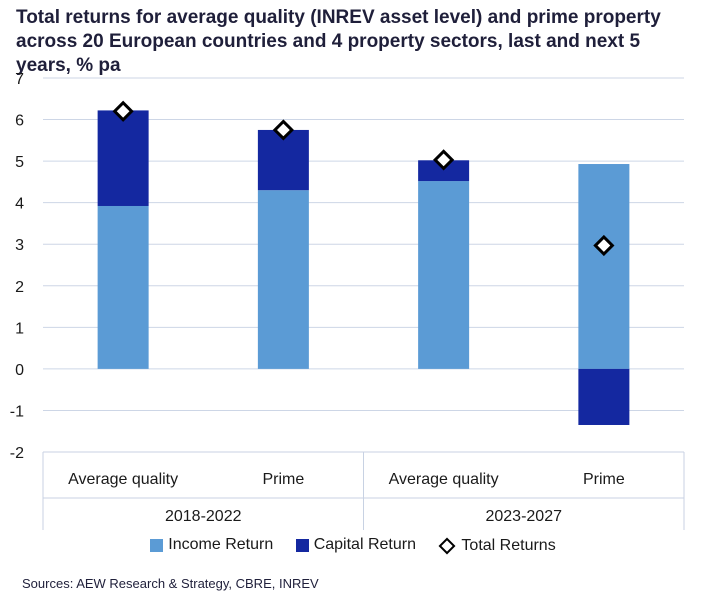 Image resolution: width=706 pixels, height=609 pixels. What do you see at coordinates (447, 545) in the screenshot?
I see `legend-diamond-icon` at bounding box center [447, 545].